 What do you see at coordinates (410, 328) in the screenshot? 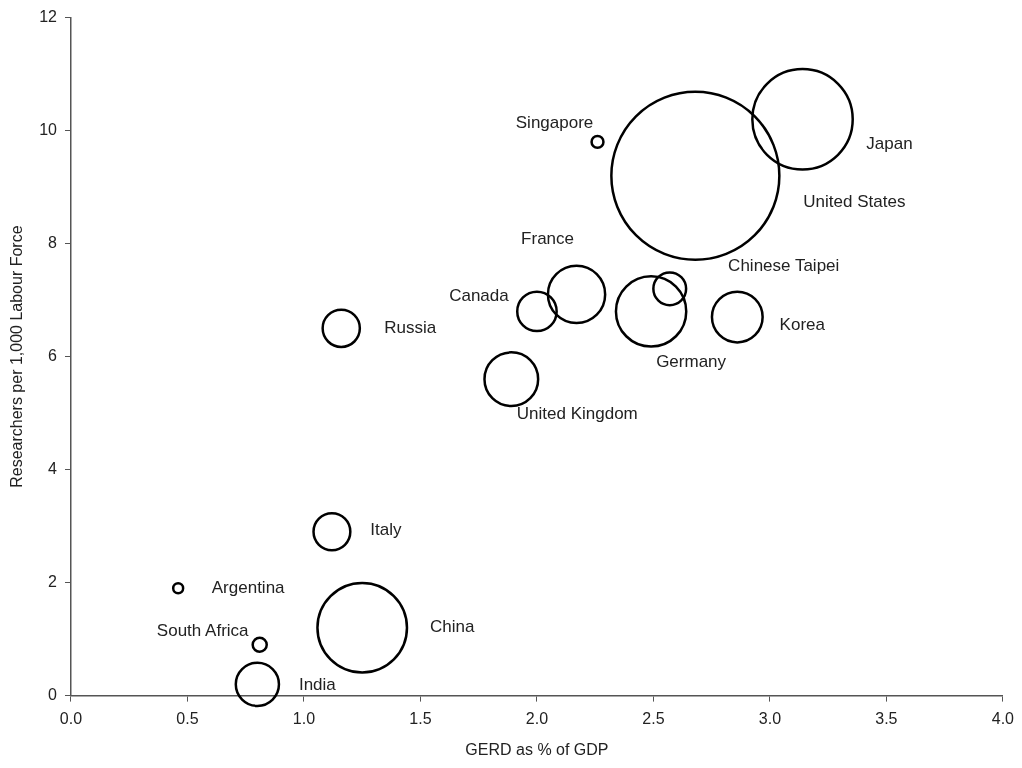
I see `annotation: Russia` at bounding box center [410, 328].